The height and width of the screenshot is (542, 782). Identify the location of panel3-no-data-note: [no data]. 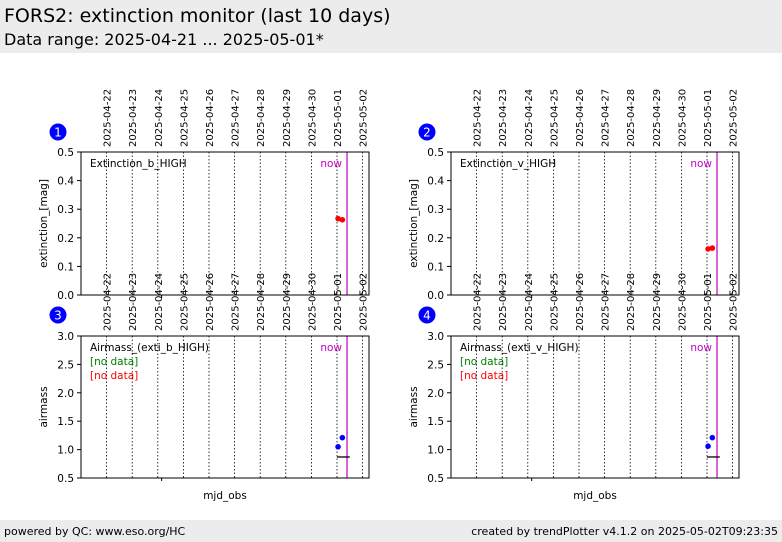
(114, 362).